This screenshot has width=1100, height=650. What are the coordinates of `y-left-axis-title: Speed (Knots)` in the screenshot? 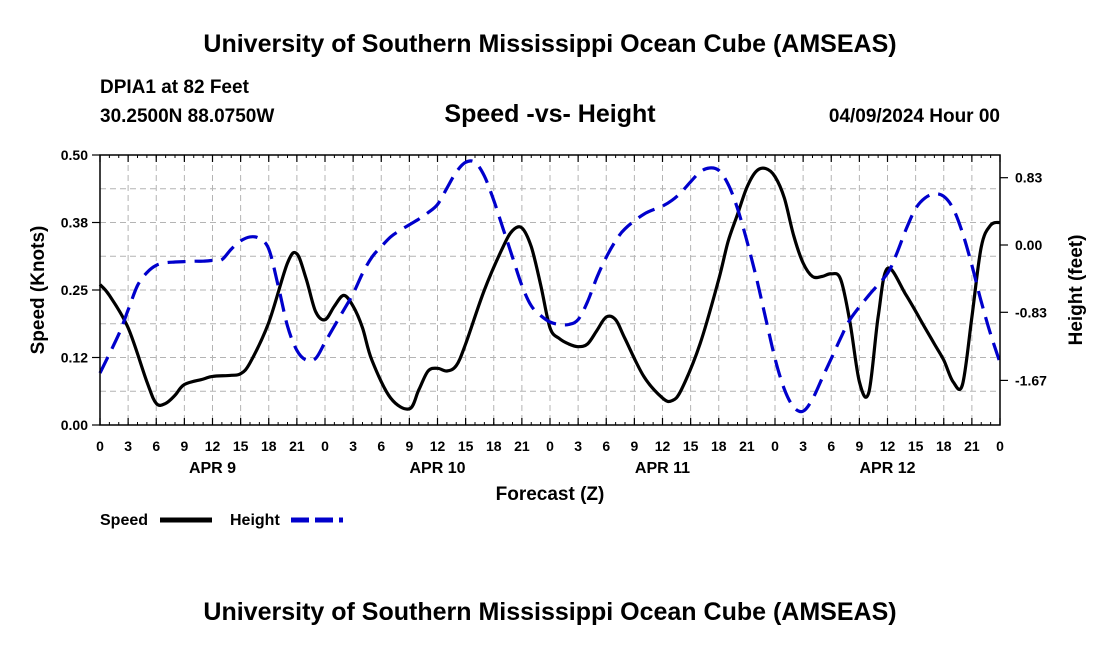 It's located at (38, 290).